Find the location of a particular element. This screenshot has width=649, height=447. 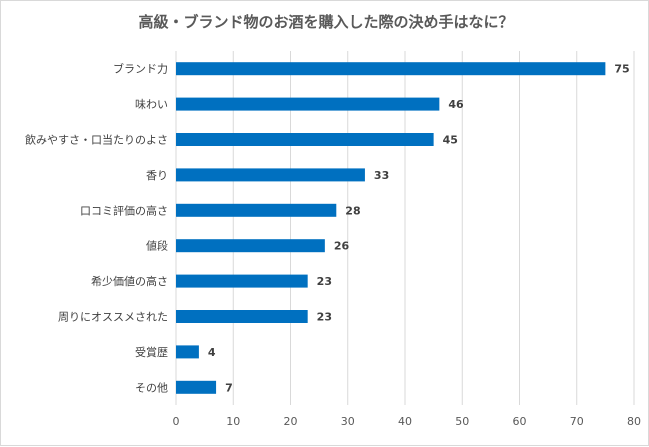

data-label: 75 is located at coordinates (621, 69).